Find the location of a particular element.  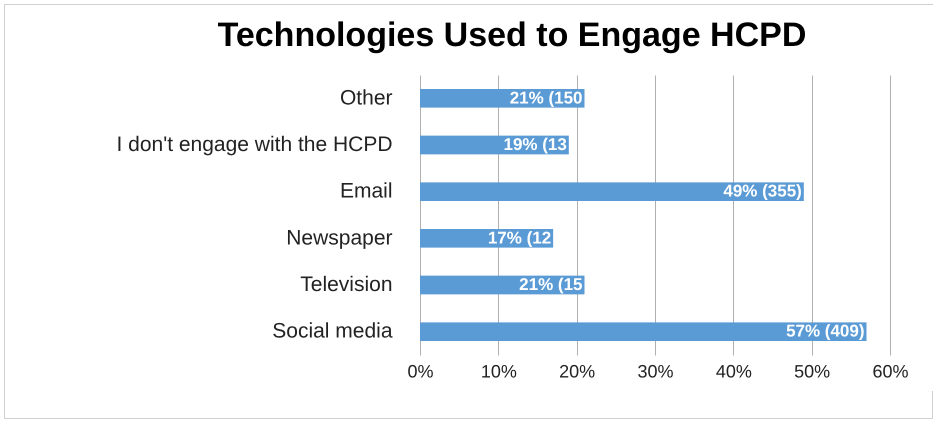

y-tick-label: I don't engage with the HCPD is located at coordinates (254, 144).